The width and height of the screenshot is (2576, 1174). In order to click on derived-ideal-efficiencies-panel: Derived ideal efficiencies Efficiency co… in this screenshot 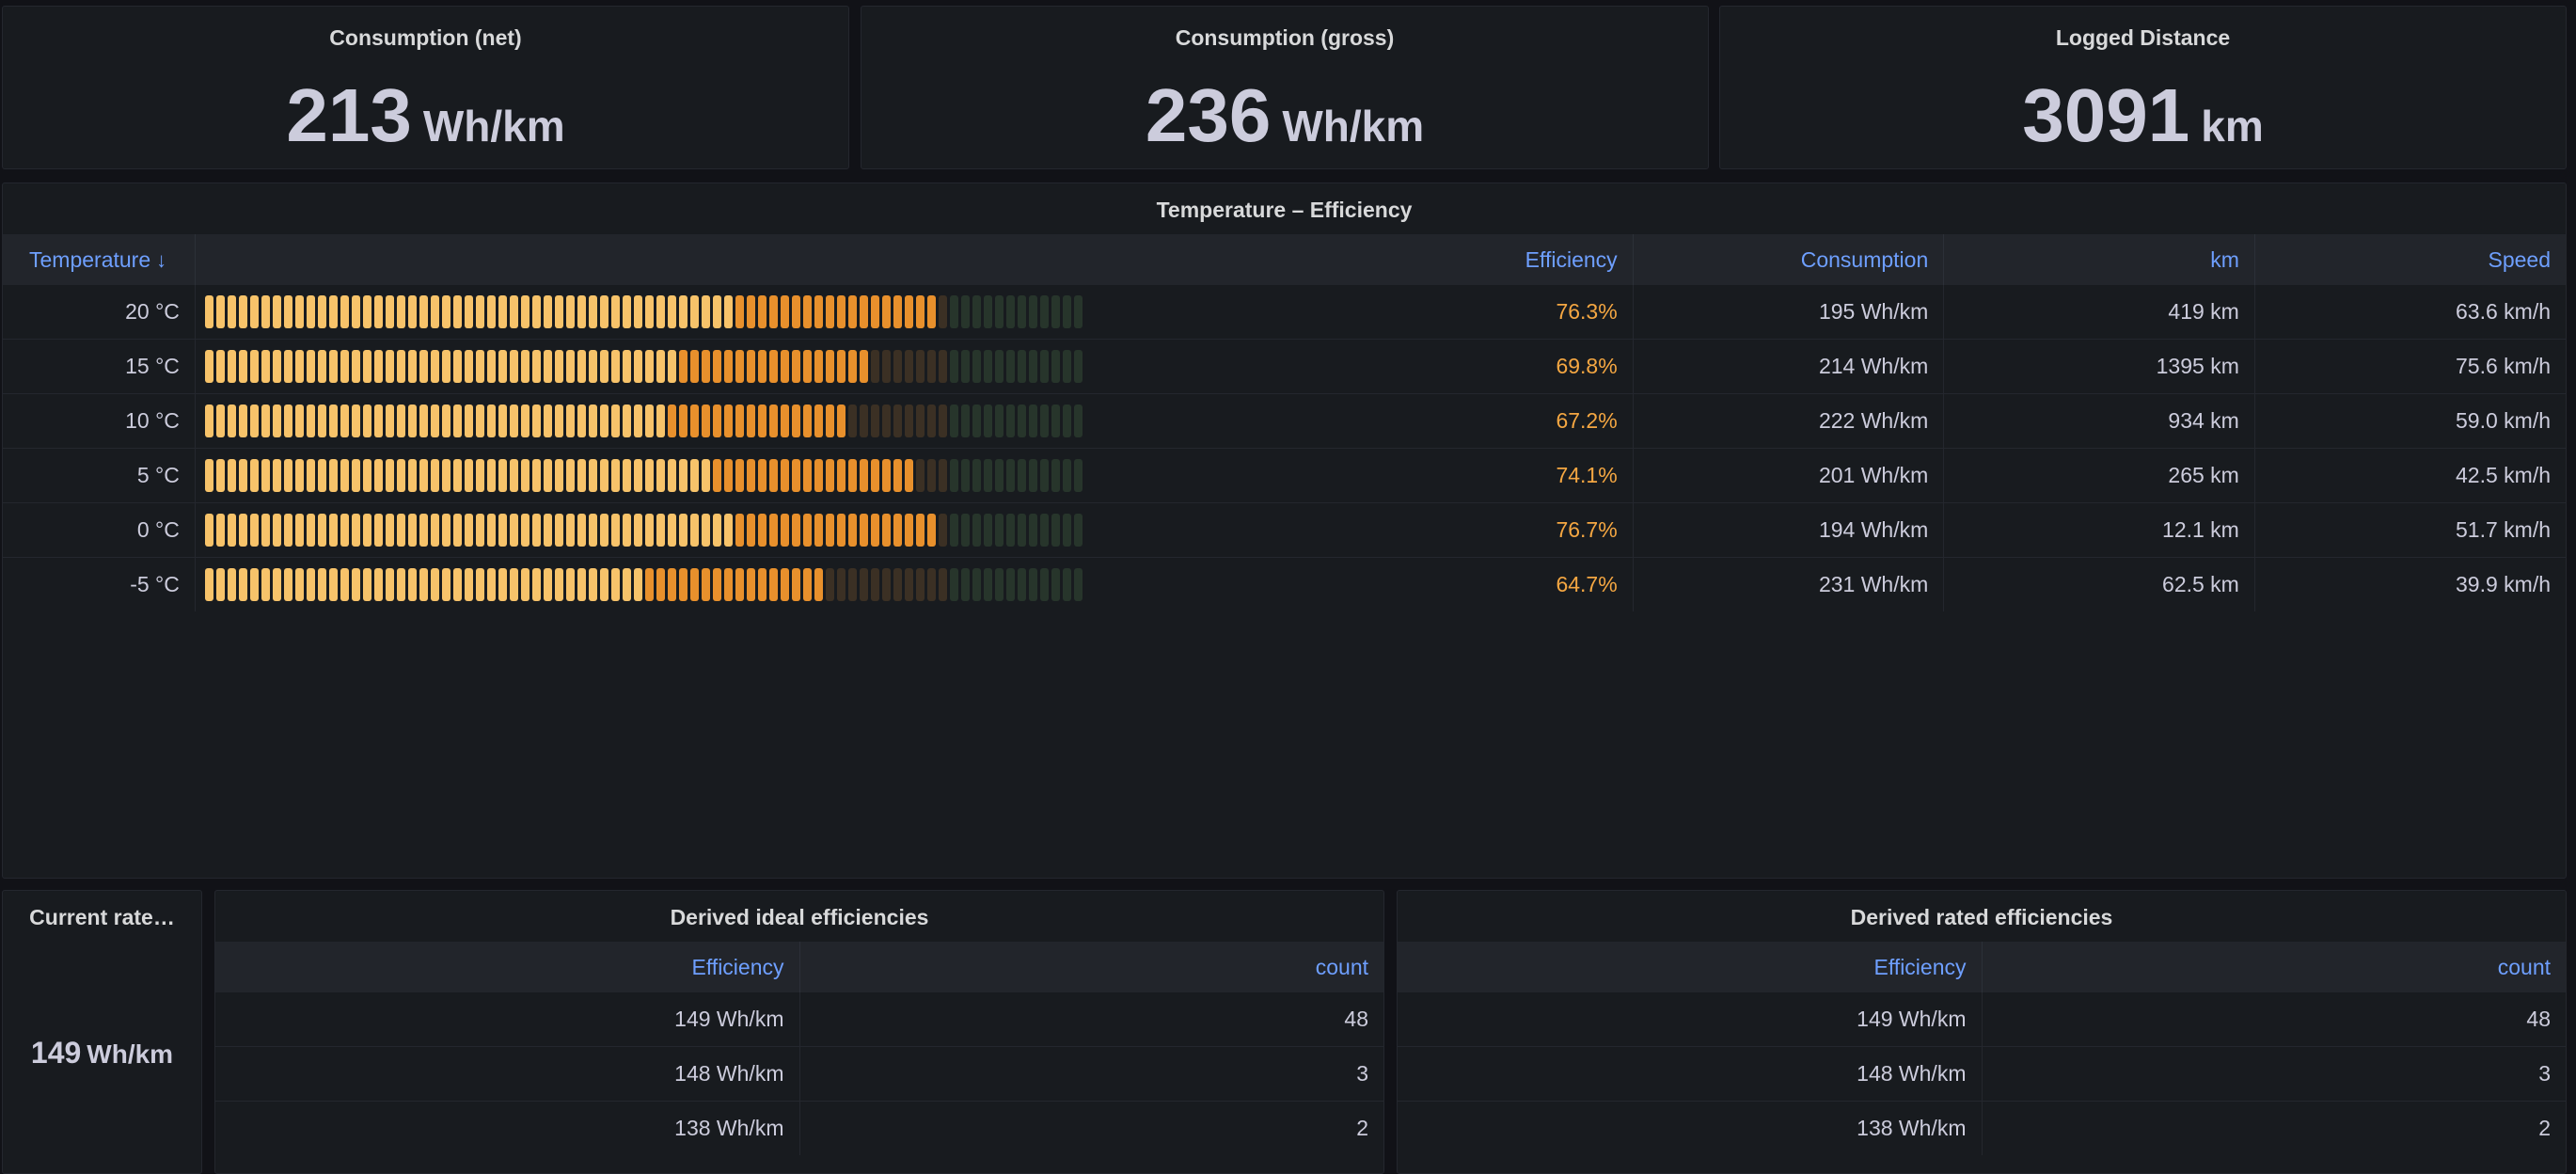, I will do `click(799, 1032)`.